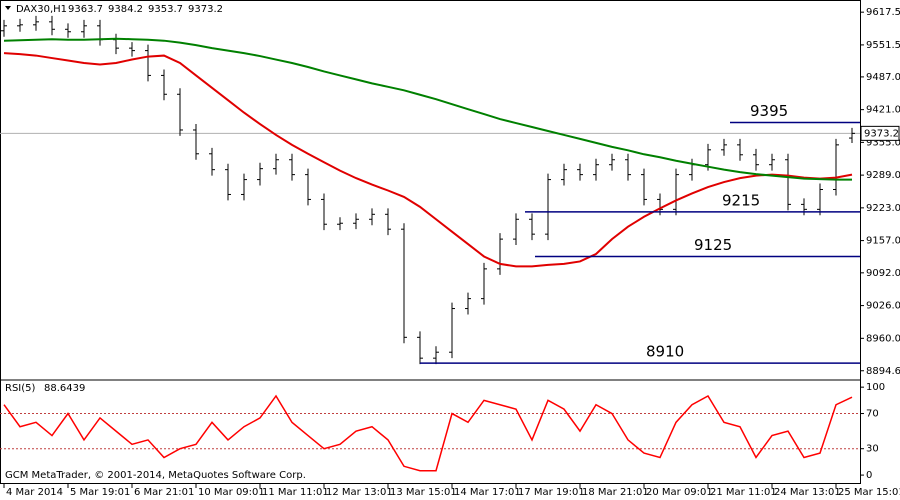 This screenshot has width=900, height=500. I want to click on header-low: 9353.7, so click(165, 9).